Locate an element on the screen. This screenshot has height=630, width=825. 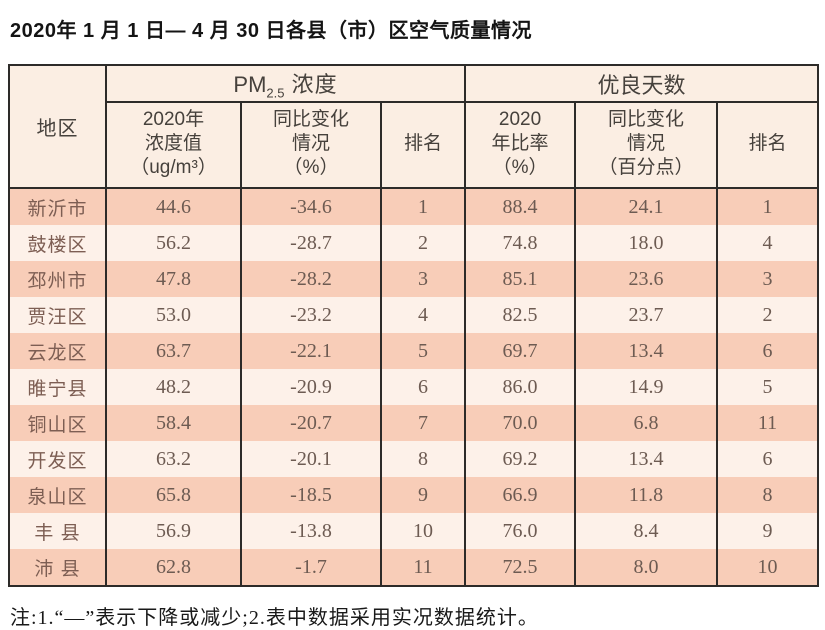
pm25-label-subscript: 2.5 is located at coordinates (275, 93).